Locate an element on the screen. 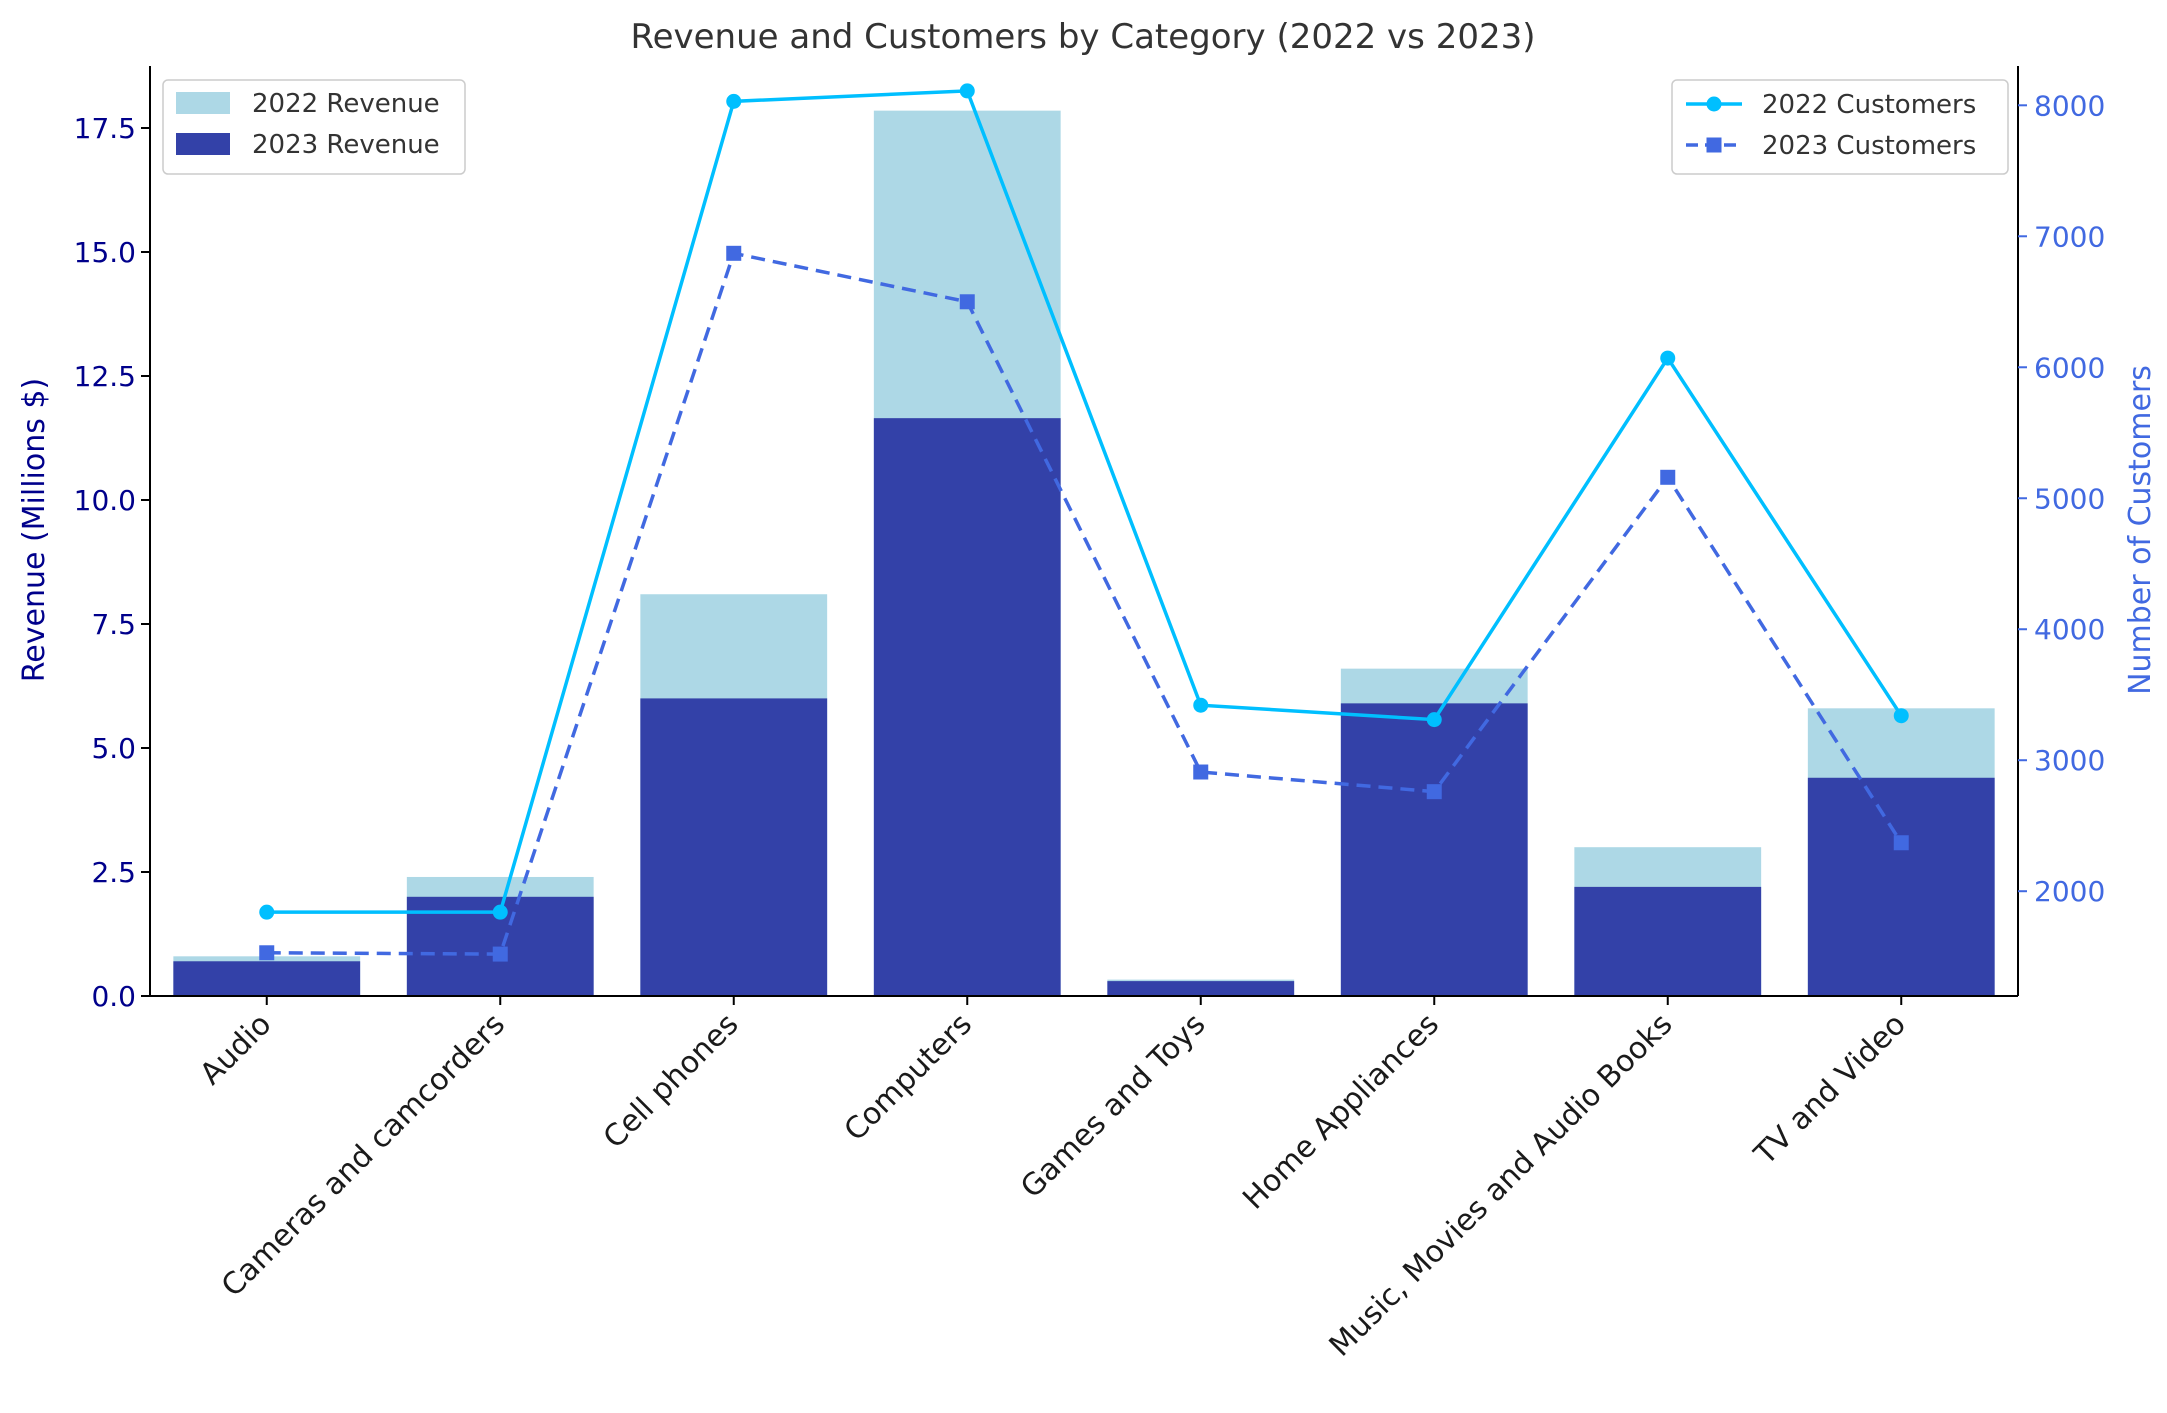  x-tick-label-0: Audio is located at coordinates (235, 1049).